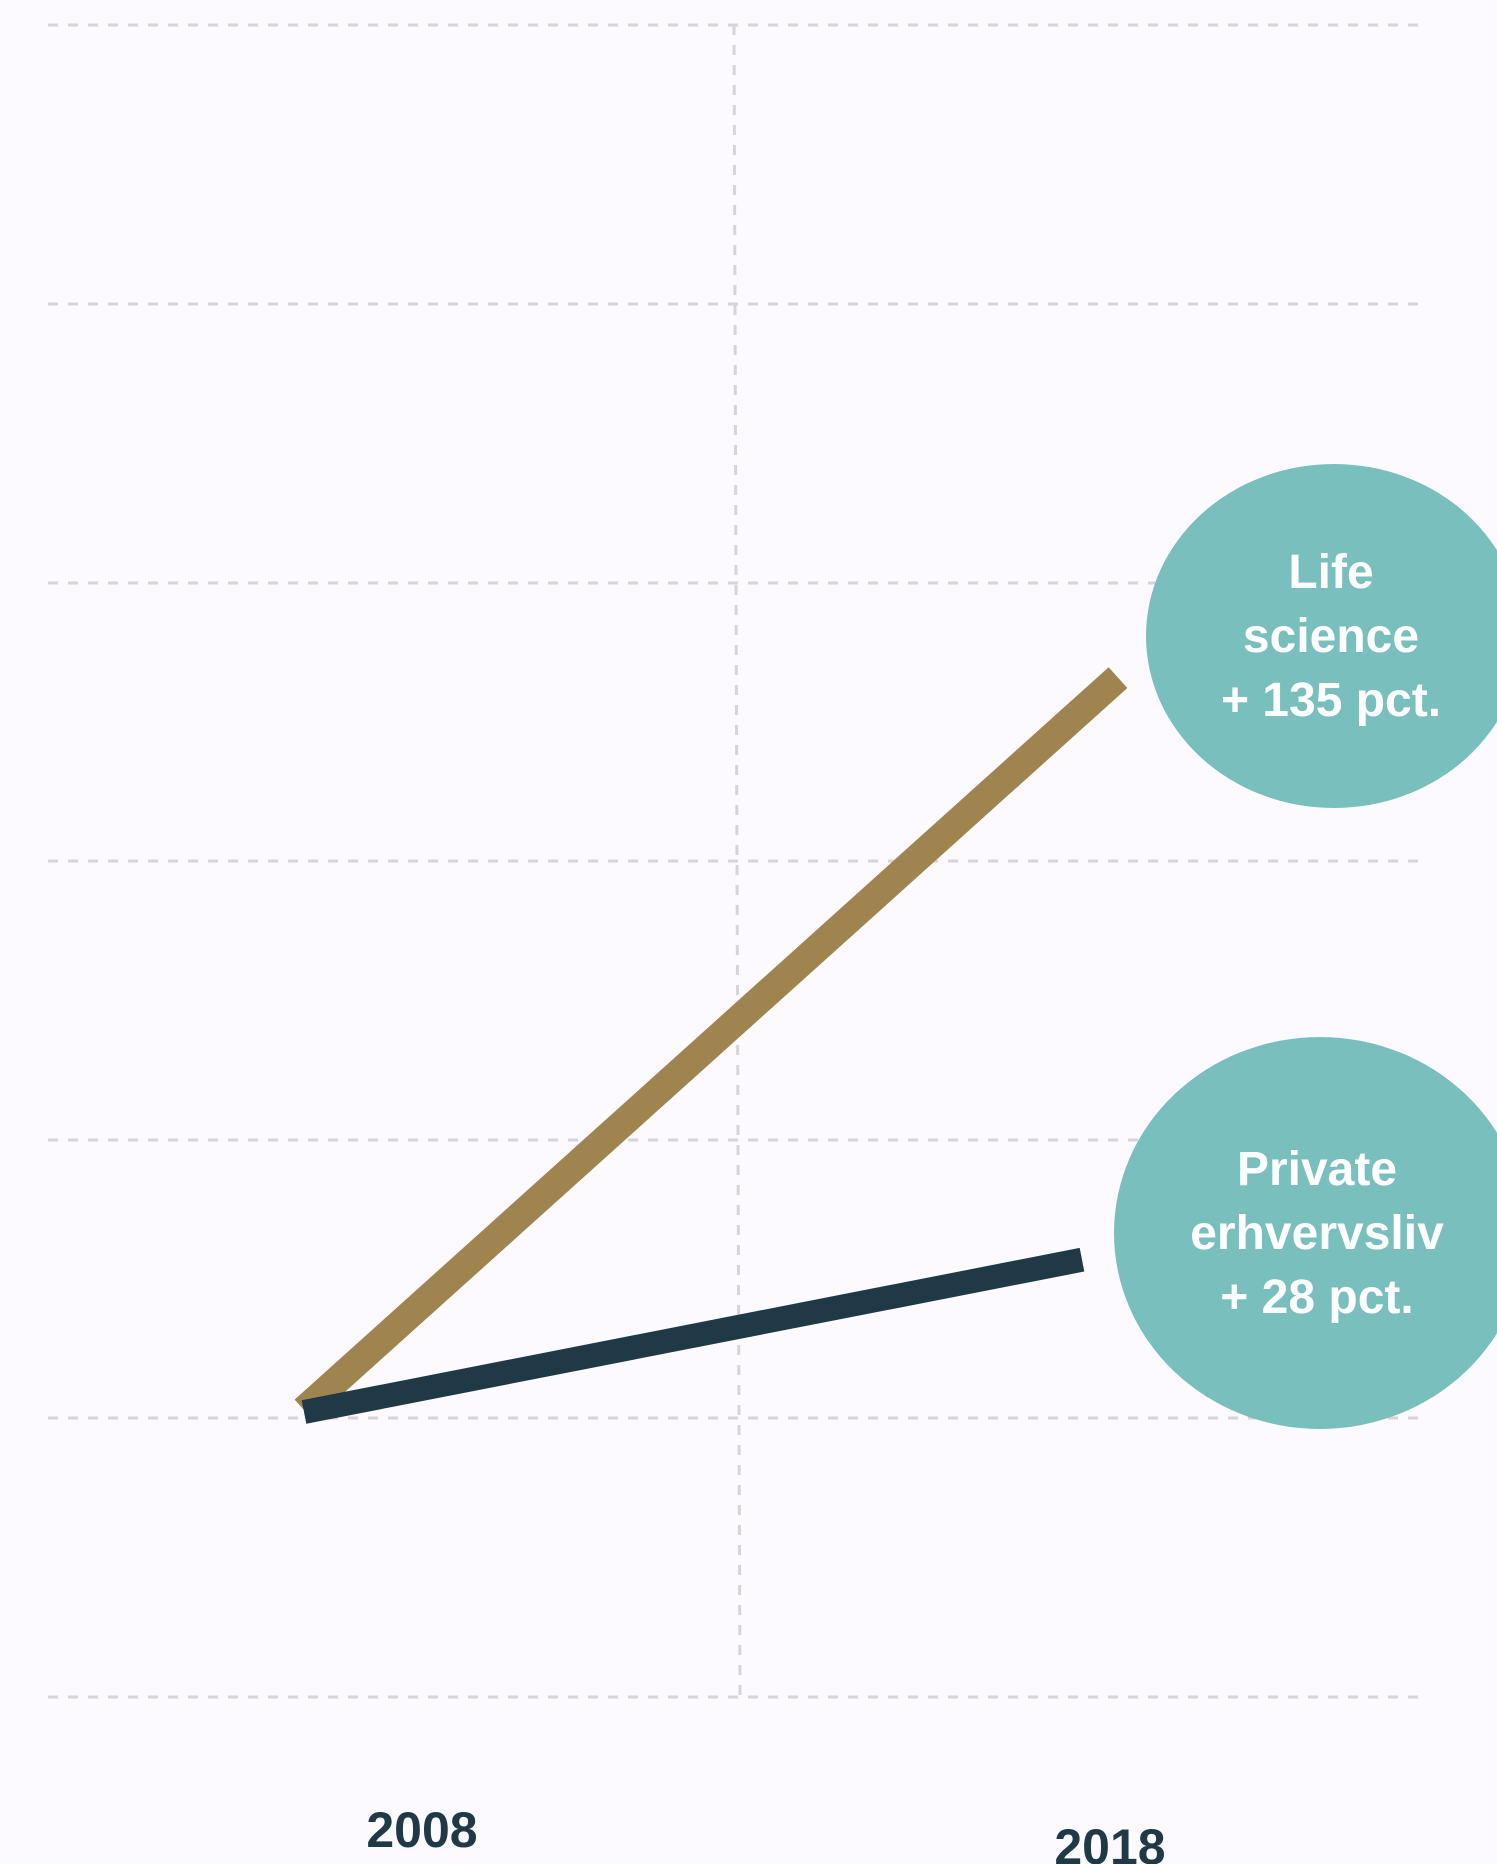 The image size is (1497, 1864). I want to click on x-axis: 2008 2018, so click(765, 1833).